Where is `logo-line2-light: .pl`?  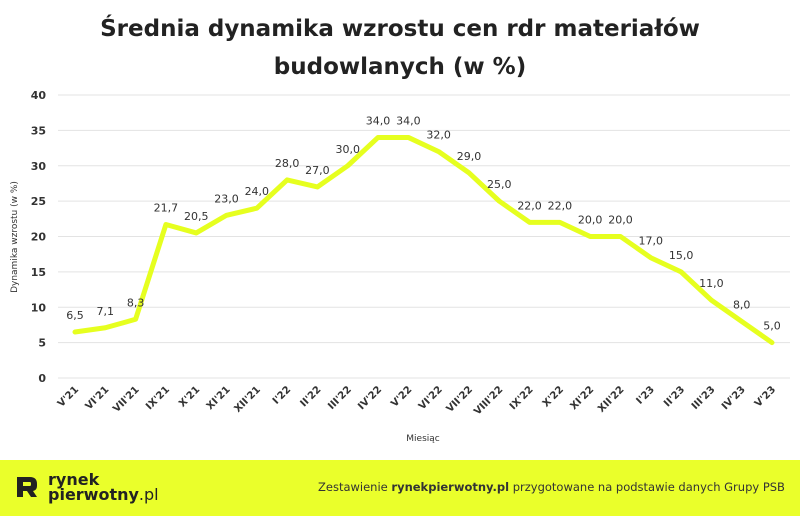
logo-line2-light: .pl is located at coordinates (148, 494).